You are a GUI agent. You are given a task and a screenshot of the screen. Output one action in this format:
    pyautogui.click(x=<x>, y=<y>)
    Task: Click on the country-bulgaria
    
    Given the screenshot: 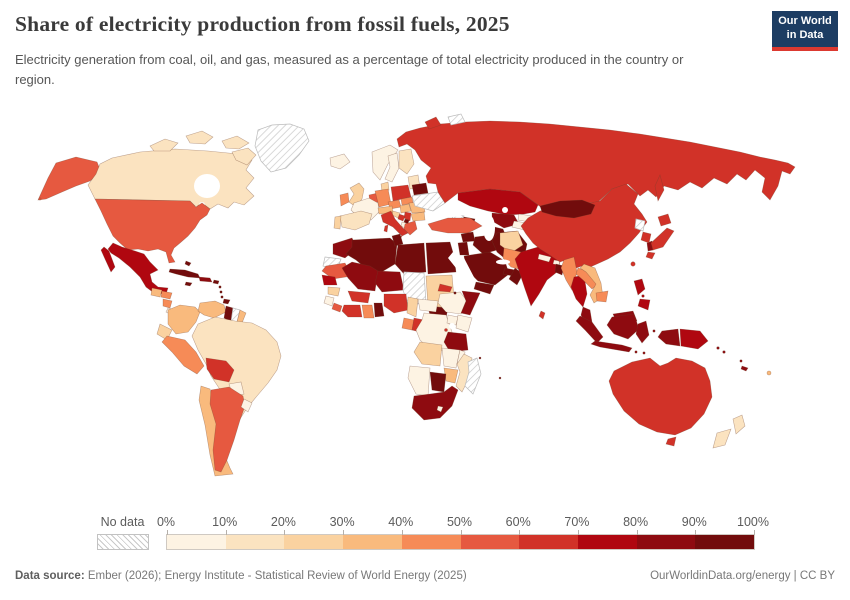 What is the action you would take?
    pyautogui.click(x=418, y=216)
    